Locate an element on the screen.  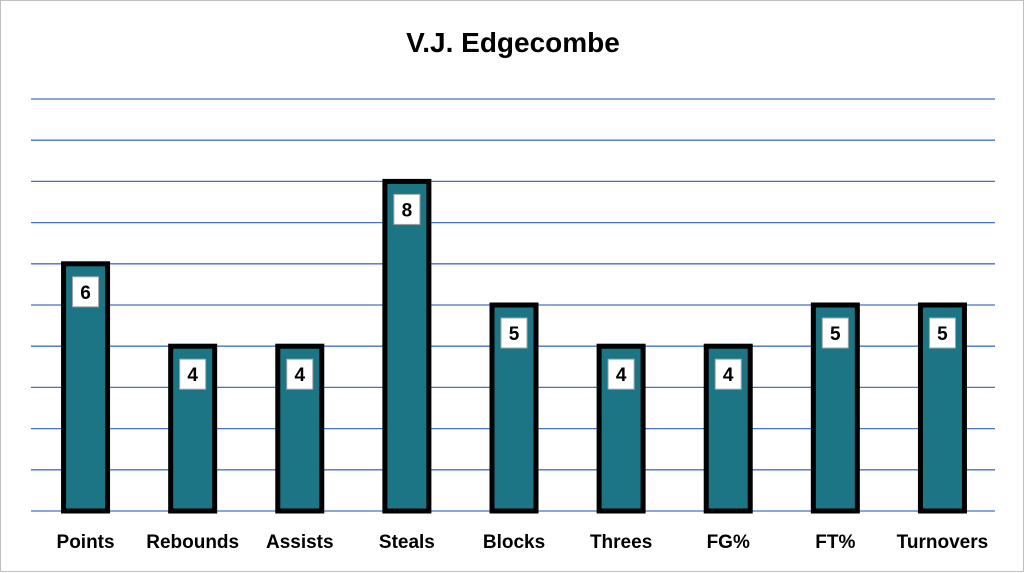
x-tick-label: FG% is located at coordinates (728, 542).